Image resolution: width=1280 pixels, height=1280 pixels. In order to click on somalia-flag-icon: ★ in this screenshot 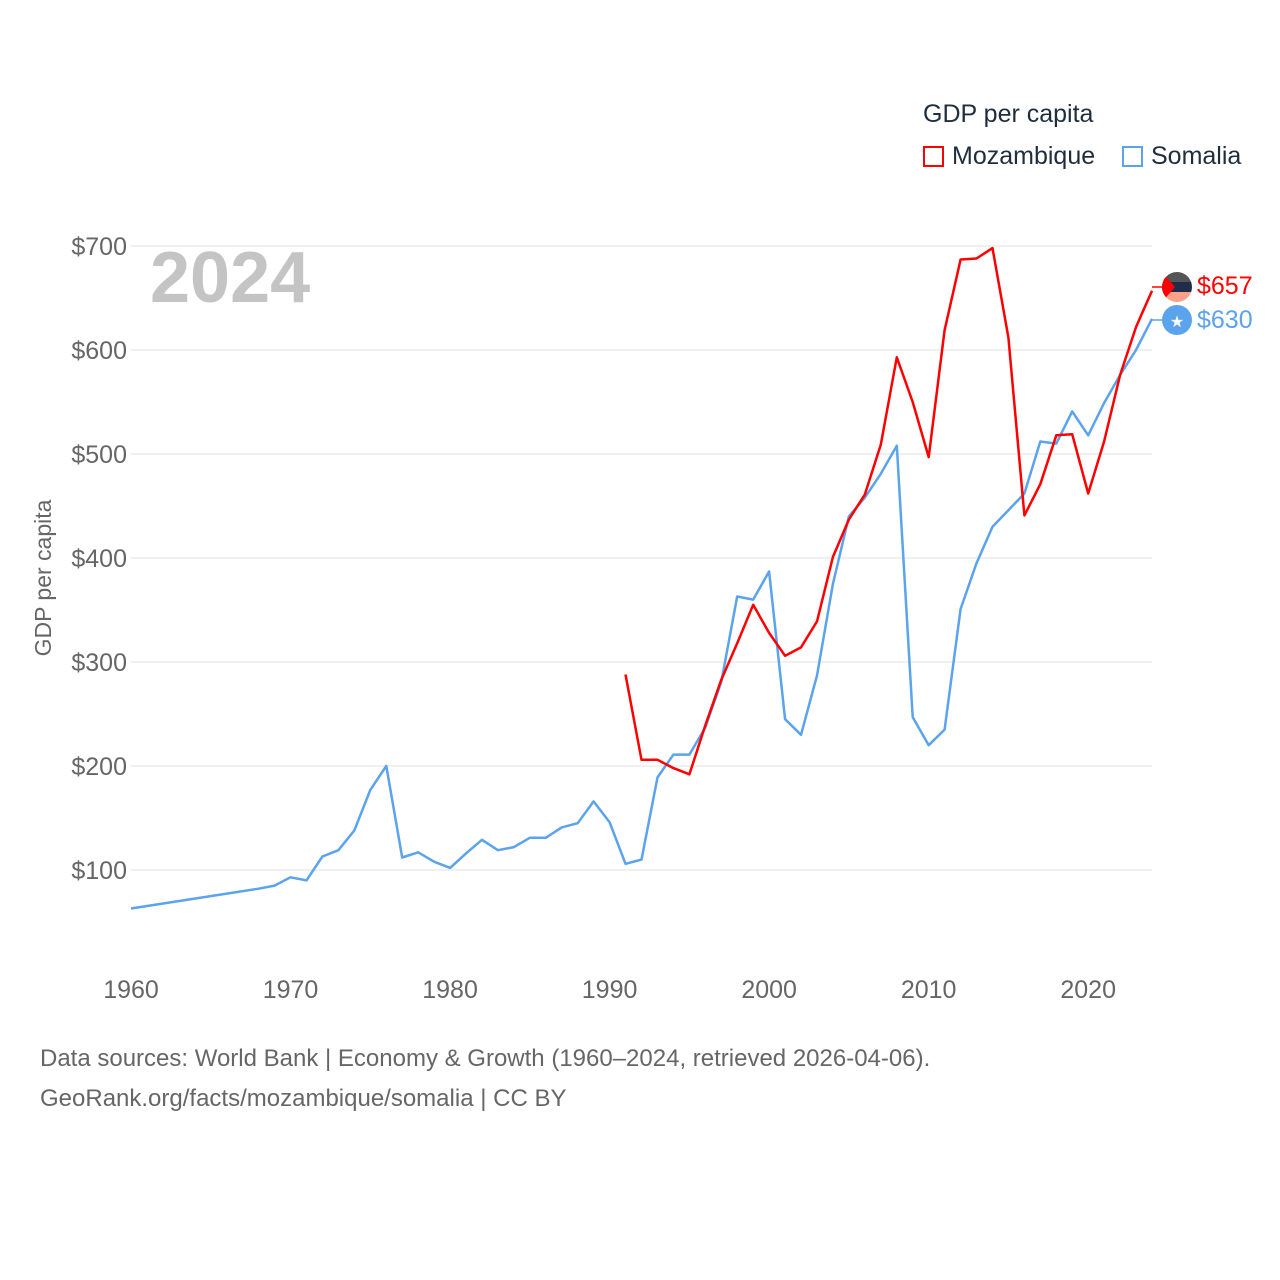, I will do `click(1177, 320)`.